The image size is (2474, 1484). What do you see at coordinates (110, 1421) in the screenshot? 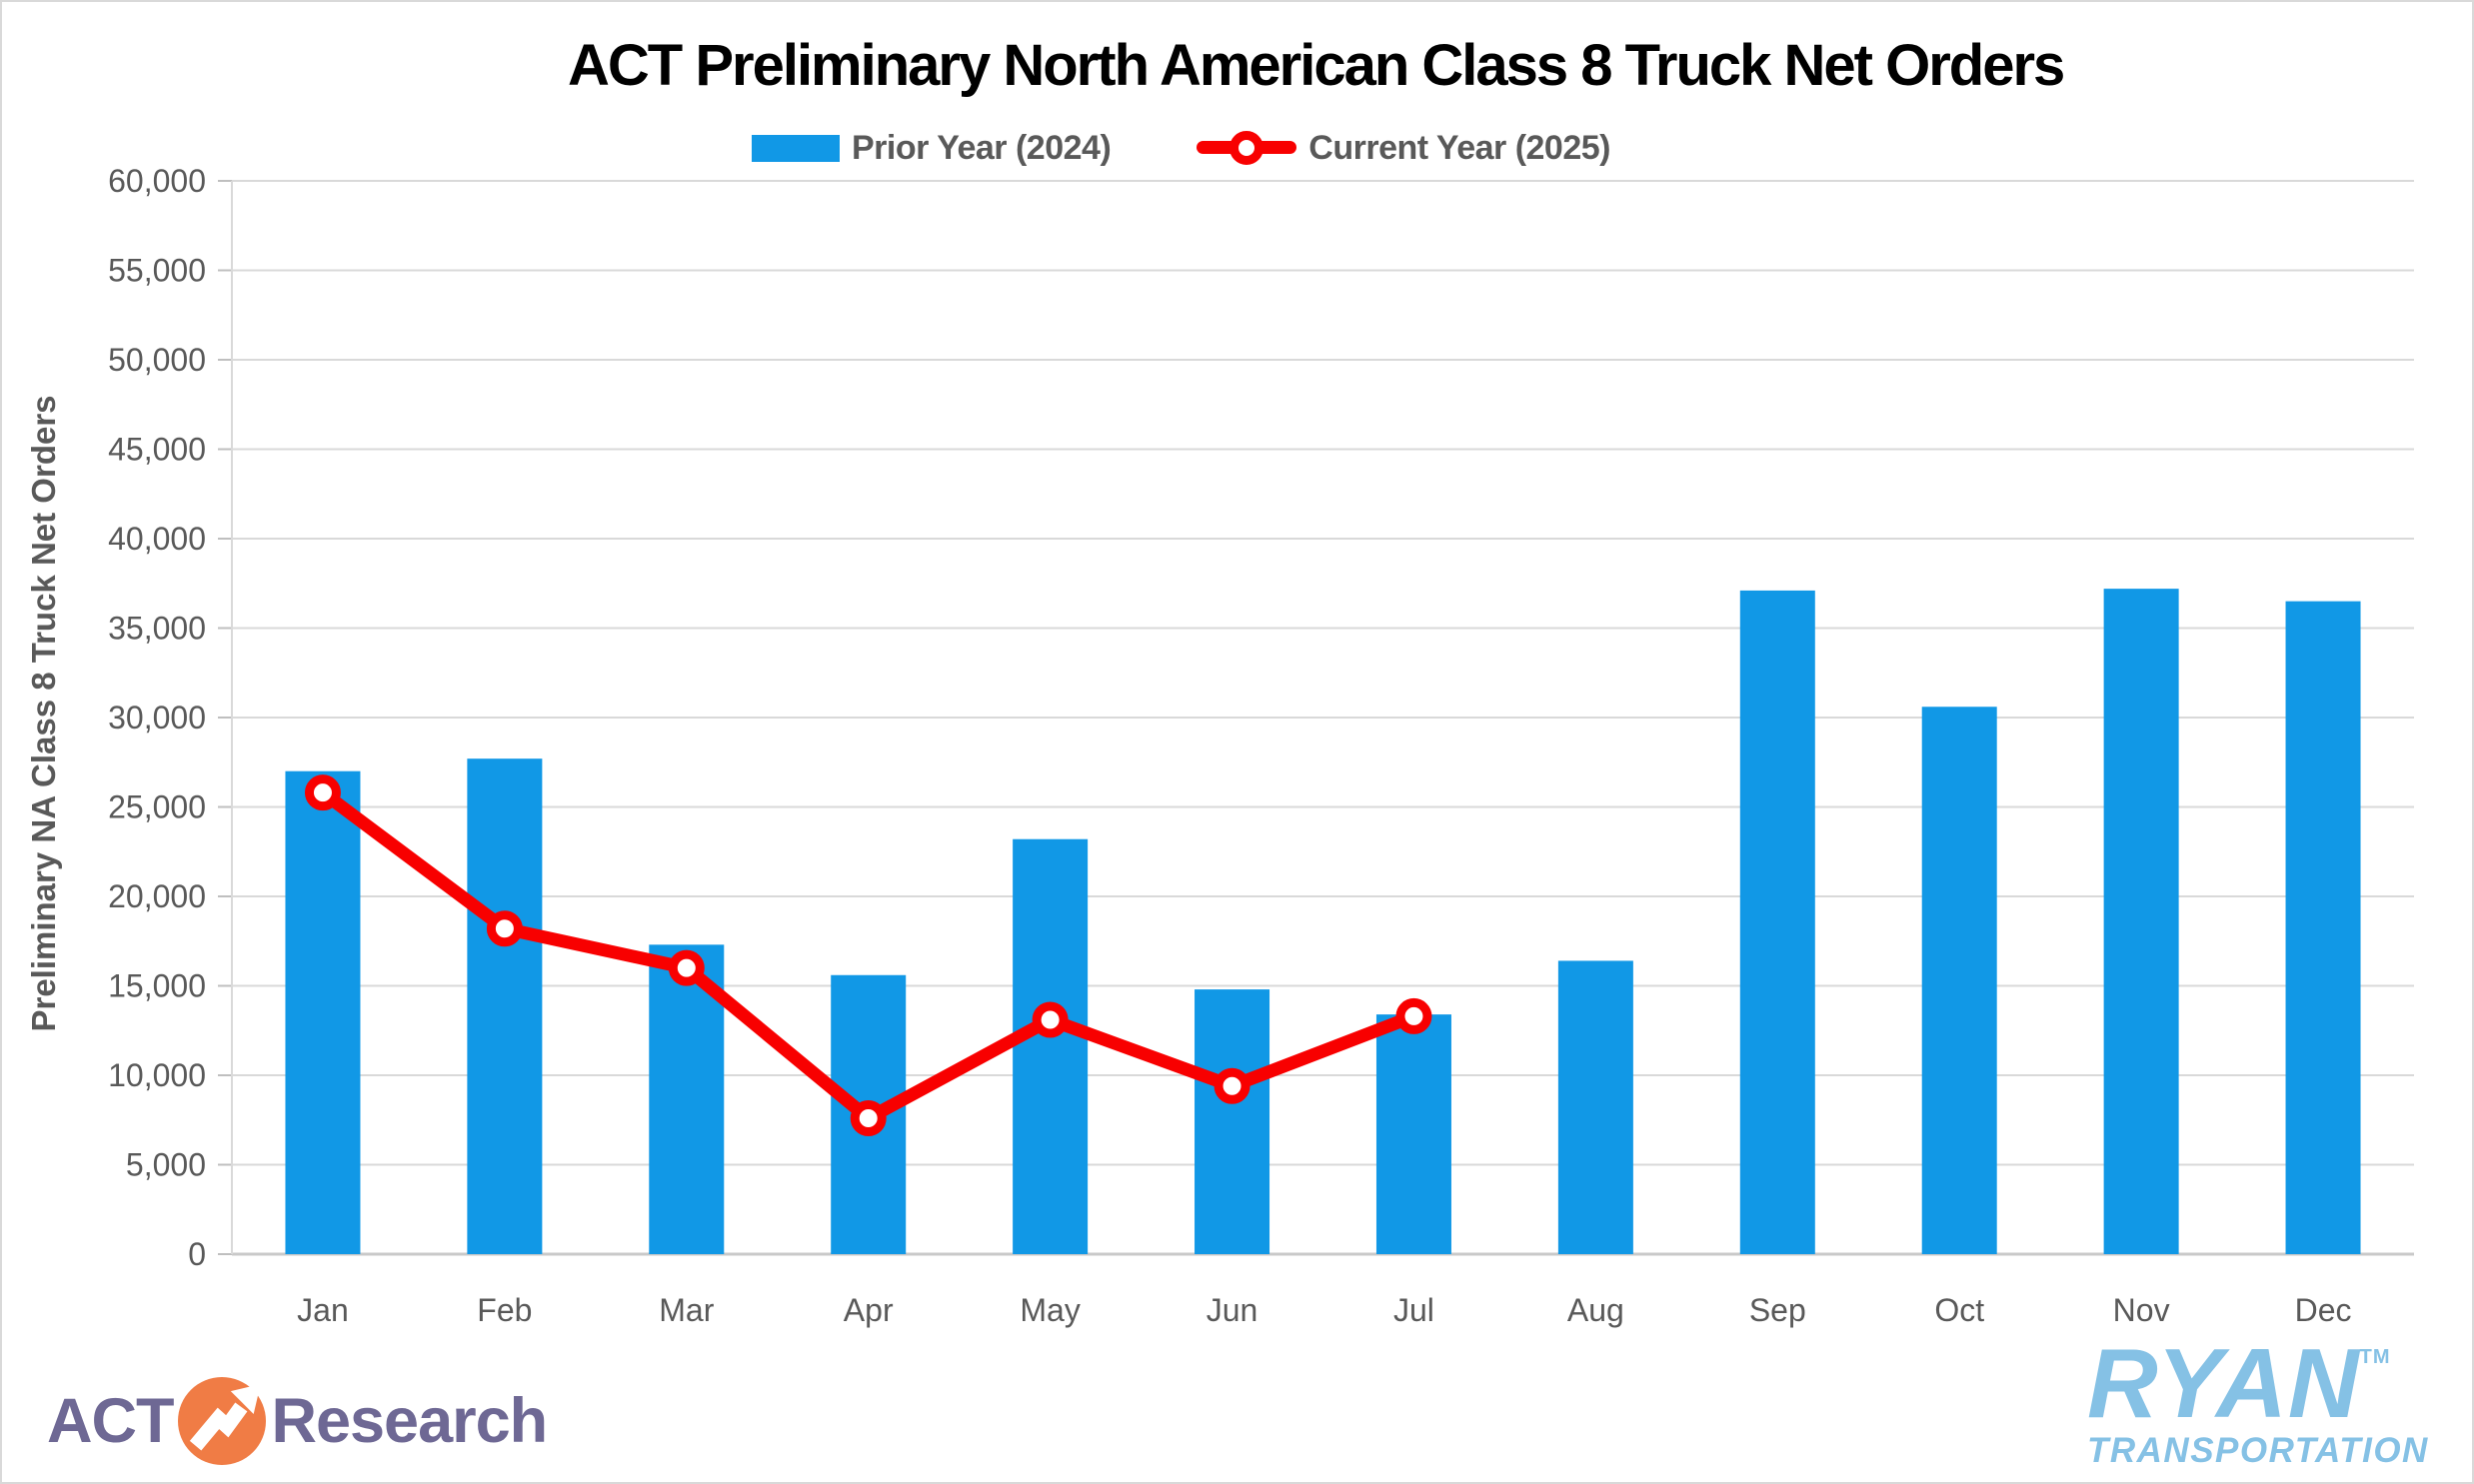
I see `act-logo-prefix: ACT` at bounding box center [110, 1421].